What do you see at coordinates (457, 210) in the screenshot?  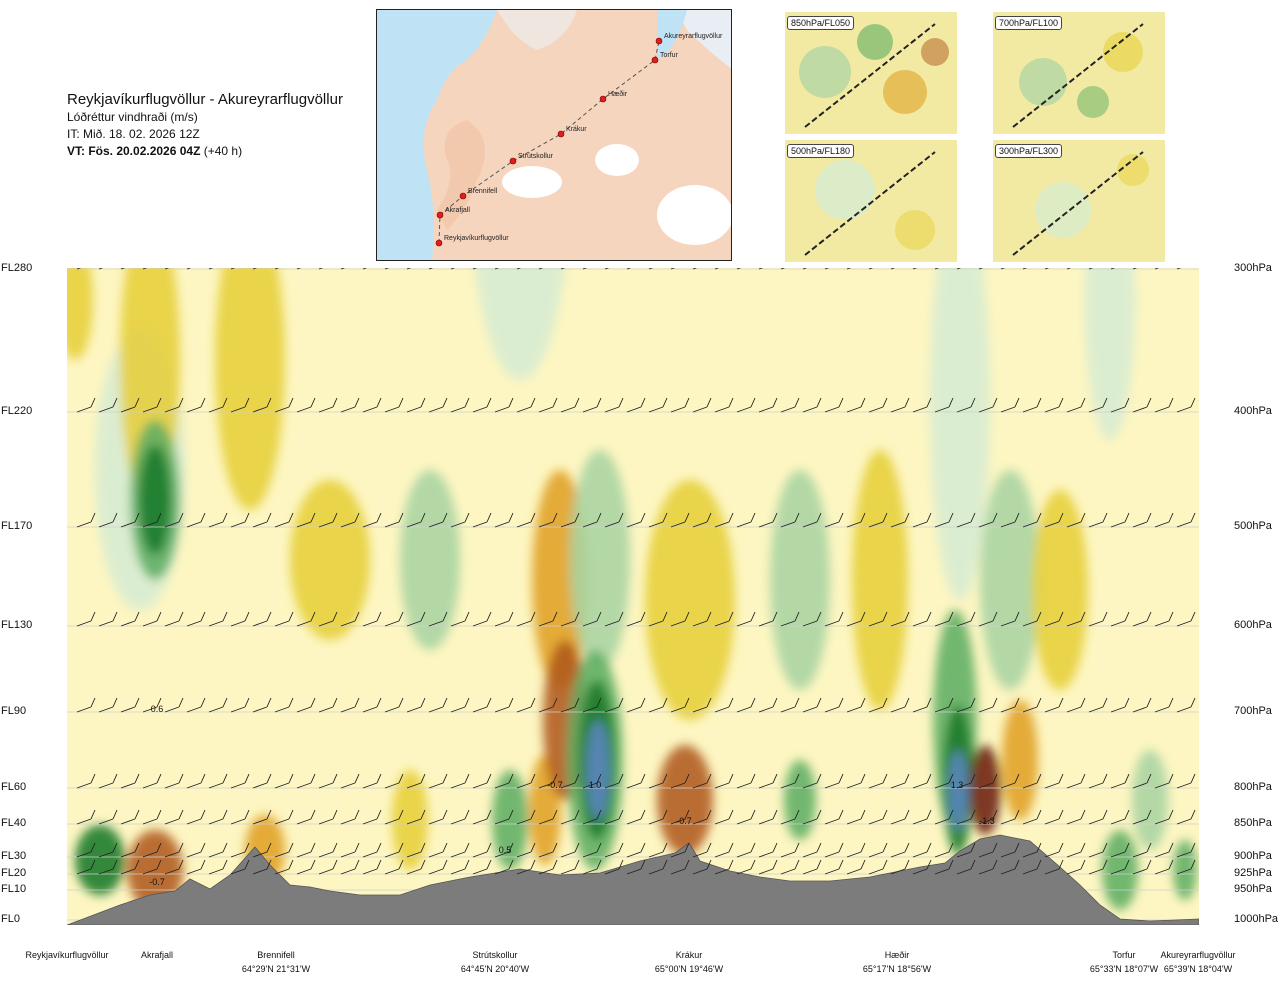 I see `route-point-label: Akrafjall` at bounding box center [457, 210].